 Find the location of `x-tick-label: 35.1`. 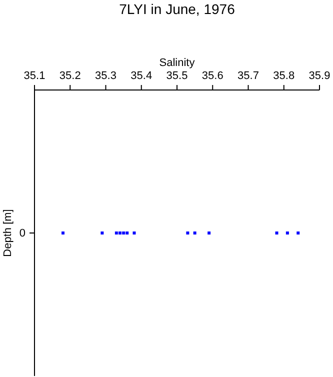

x-tick-label: 35.1 is located at coordinates (35, 76).